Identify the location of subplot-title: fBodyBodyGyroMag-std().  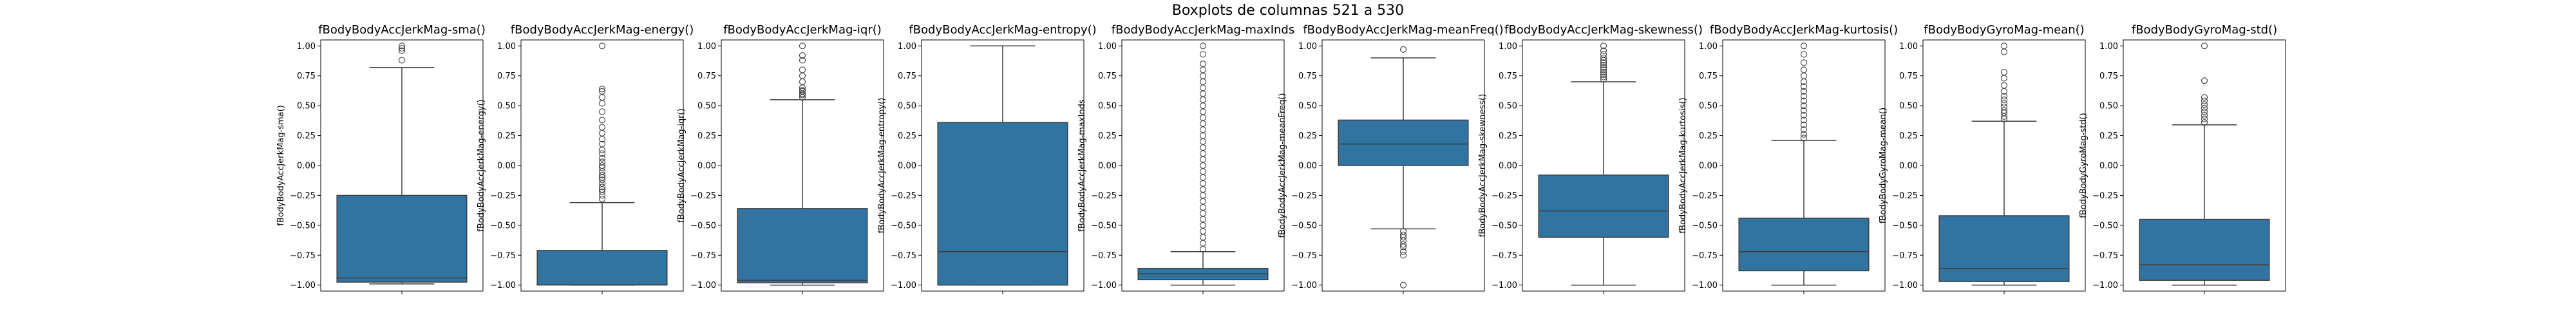
(2204, 30).